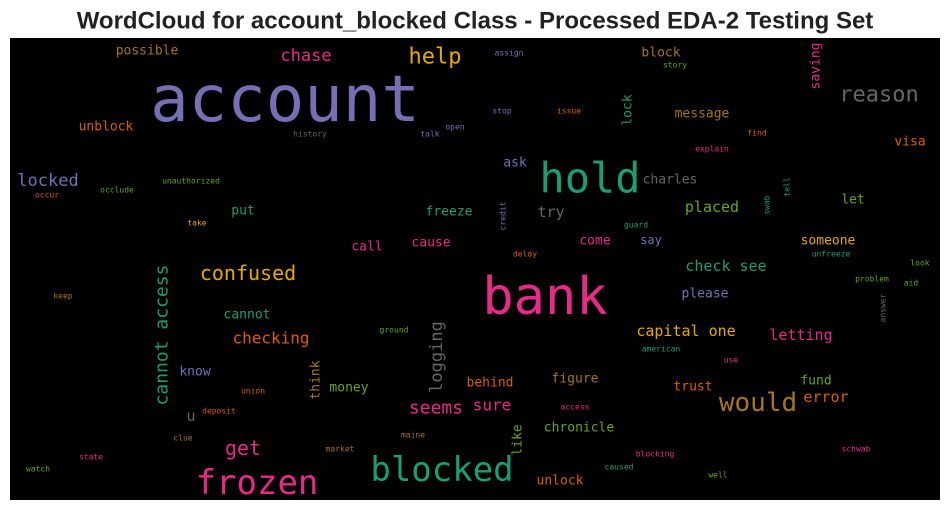 The height and width of the screenshot is (511, 950). What do you see at coordinates (815, 381) in the screenshot?
I see `word: fund` at bounding box center [815, 381].